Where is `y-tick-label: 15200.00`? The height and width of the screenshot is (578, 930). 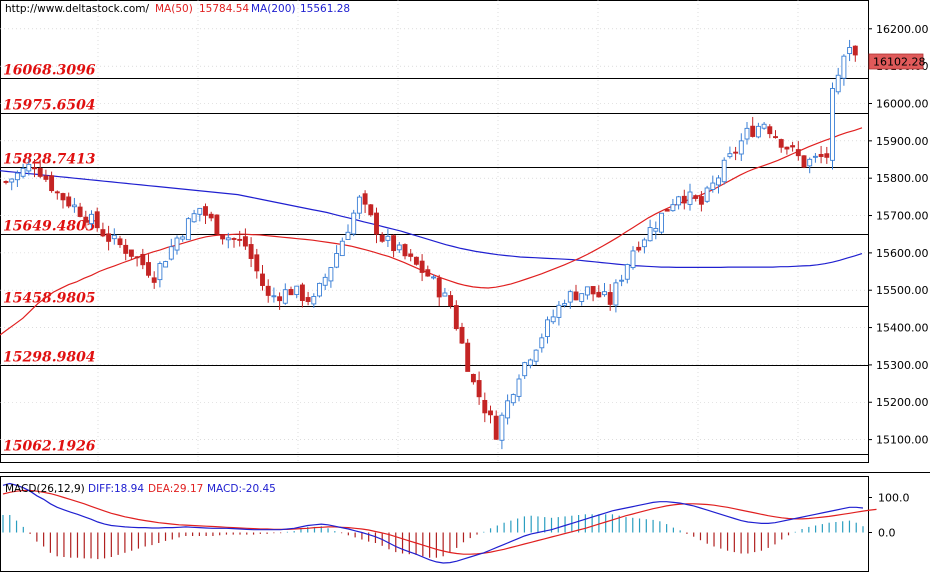 y-tick-label: 15200.00 is located at coordinates (902, 402).